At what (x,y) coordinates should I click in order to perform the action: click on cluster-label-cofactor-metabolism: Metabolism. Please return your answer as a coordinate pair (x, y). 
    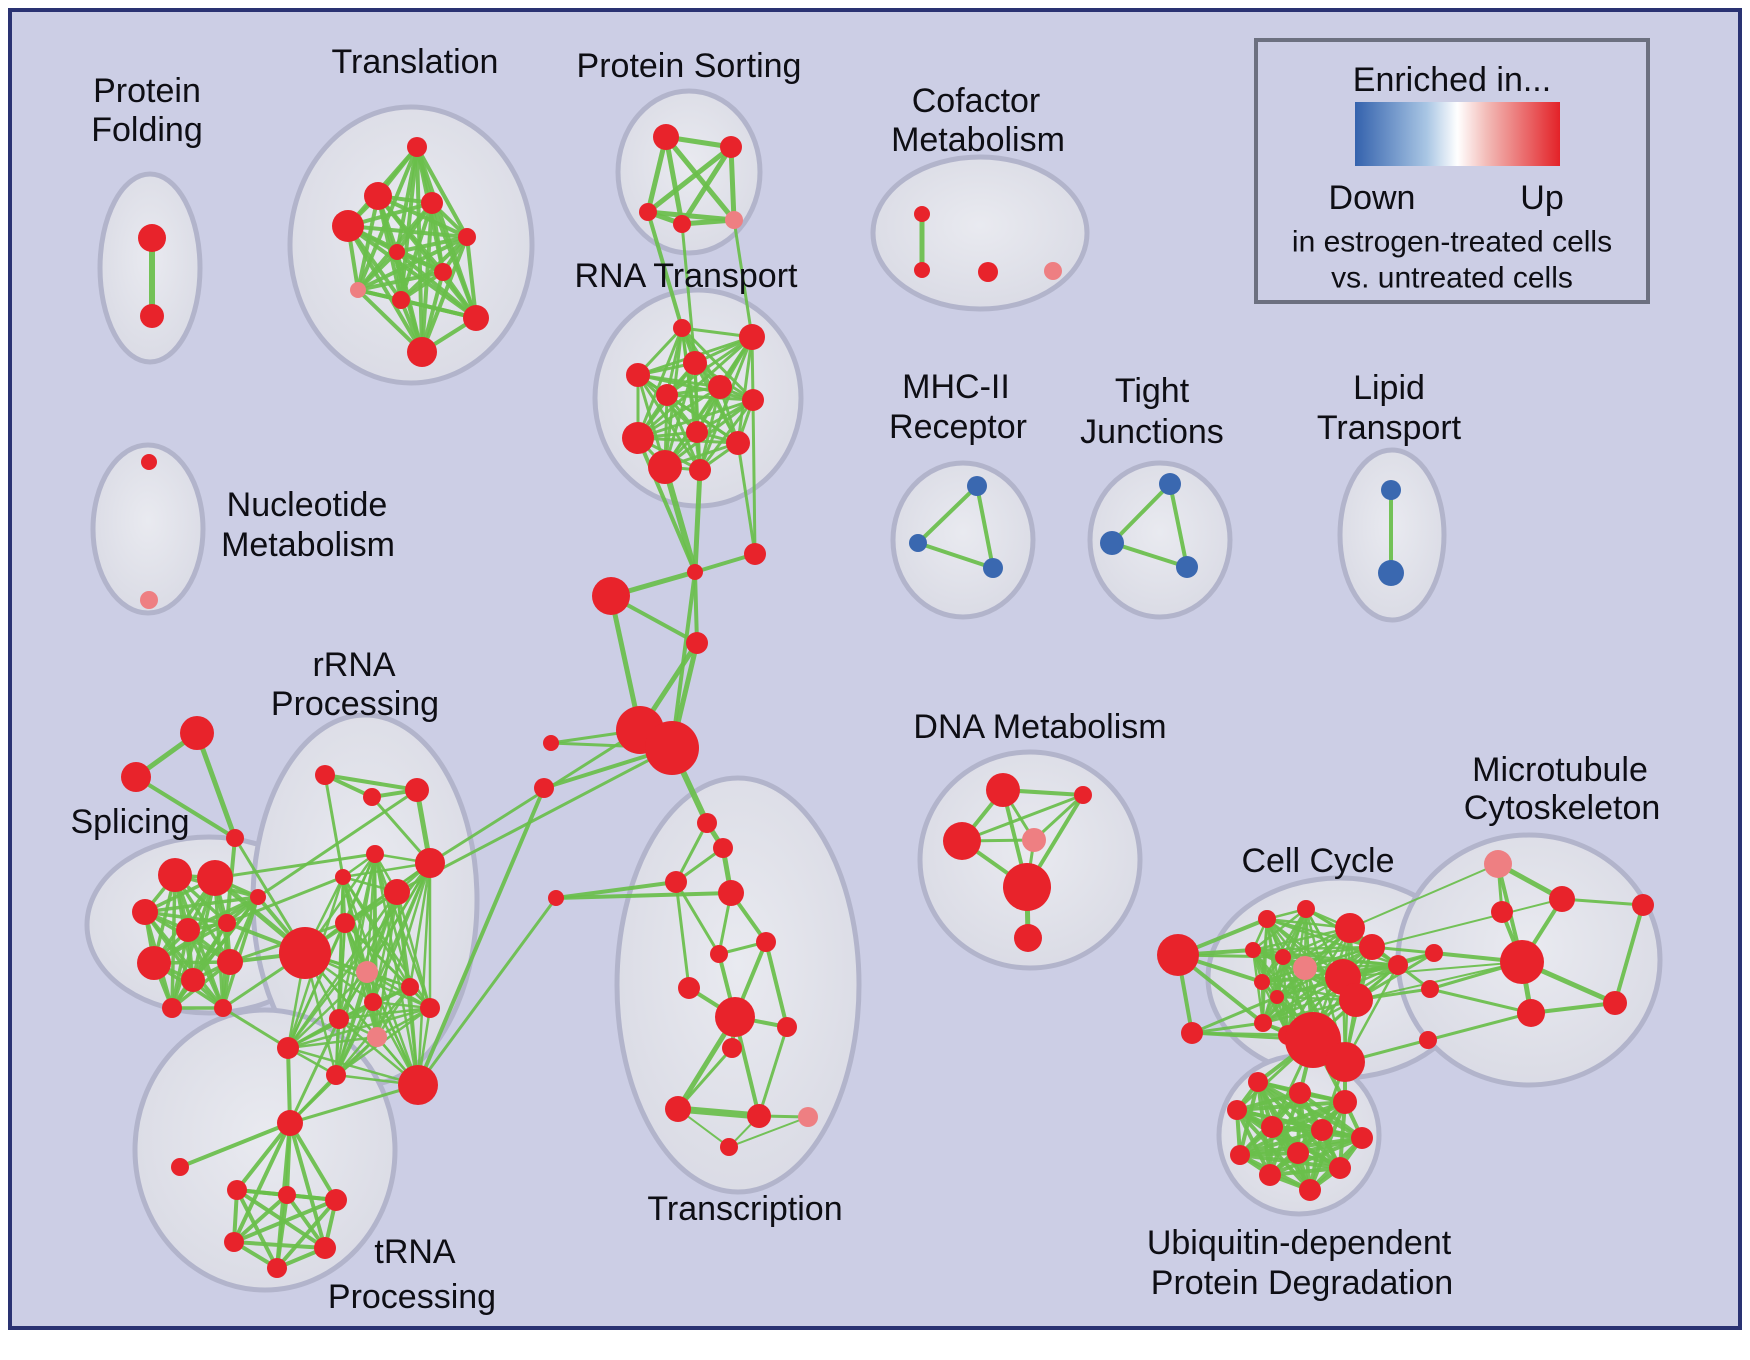
    Looking at the image, I should click on (978, 140).